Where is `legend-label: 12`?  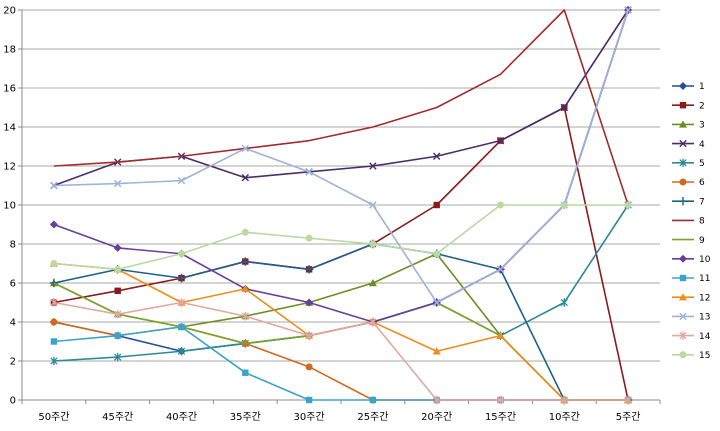
legend-label: 12 is located at coordinates (704, 298).